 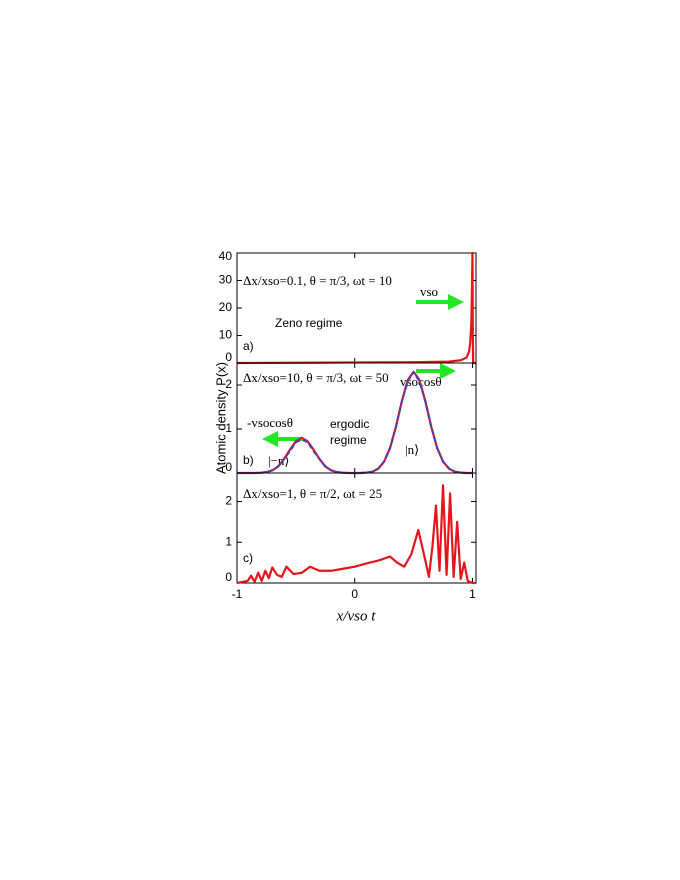 I want to click on x-tick-label: 0, so click(x=354, y=594).